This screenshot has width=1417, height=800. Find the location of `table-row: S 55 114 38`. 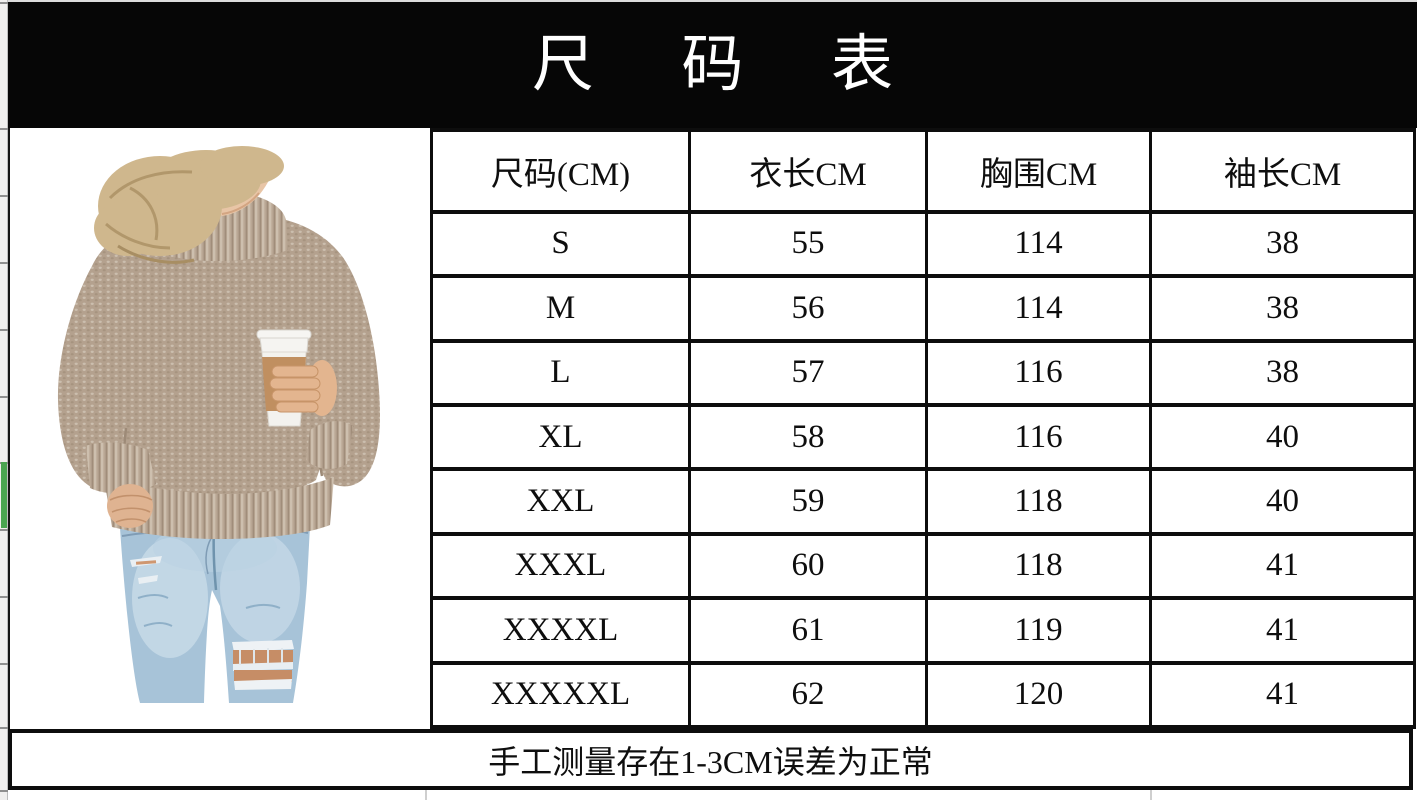

table-row: S 55 114 38 is located at coordinates (923, 244).